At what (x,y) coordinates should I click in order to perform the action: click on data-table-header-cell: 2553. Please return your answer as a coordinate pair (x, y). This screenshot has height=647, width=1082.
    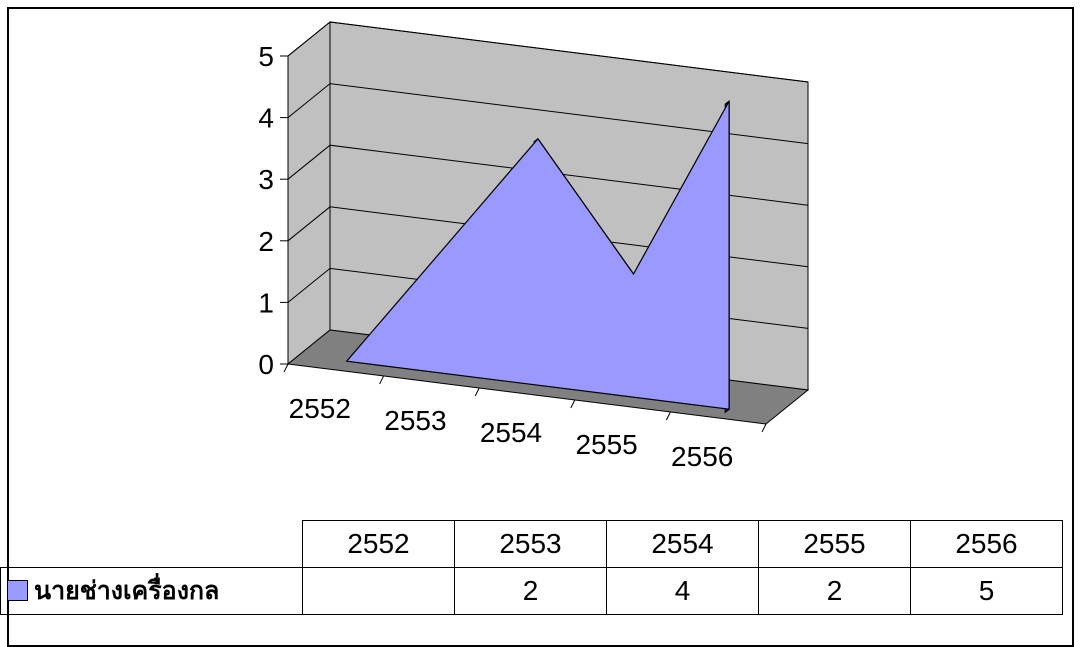
    Looking at the image, I should click on (530, 544).